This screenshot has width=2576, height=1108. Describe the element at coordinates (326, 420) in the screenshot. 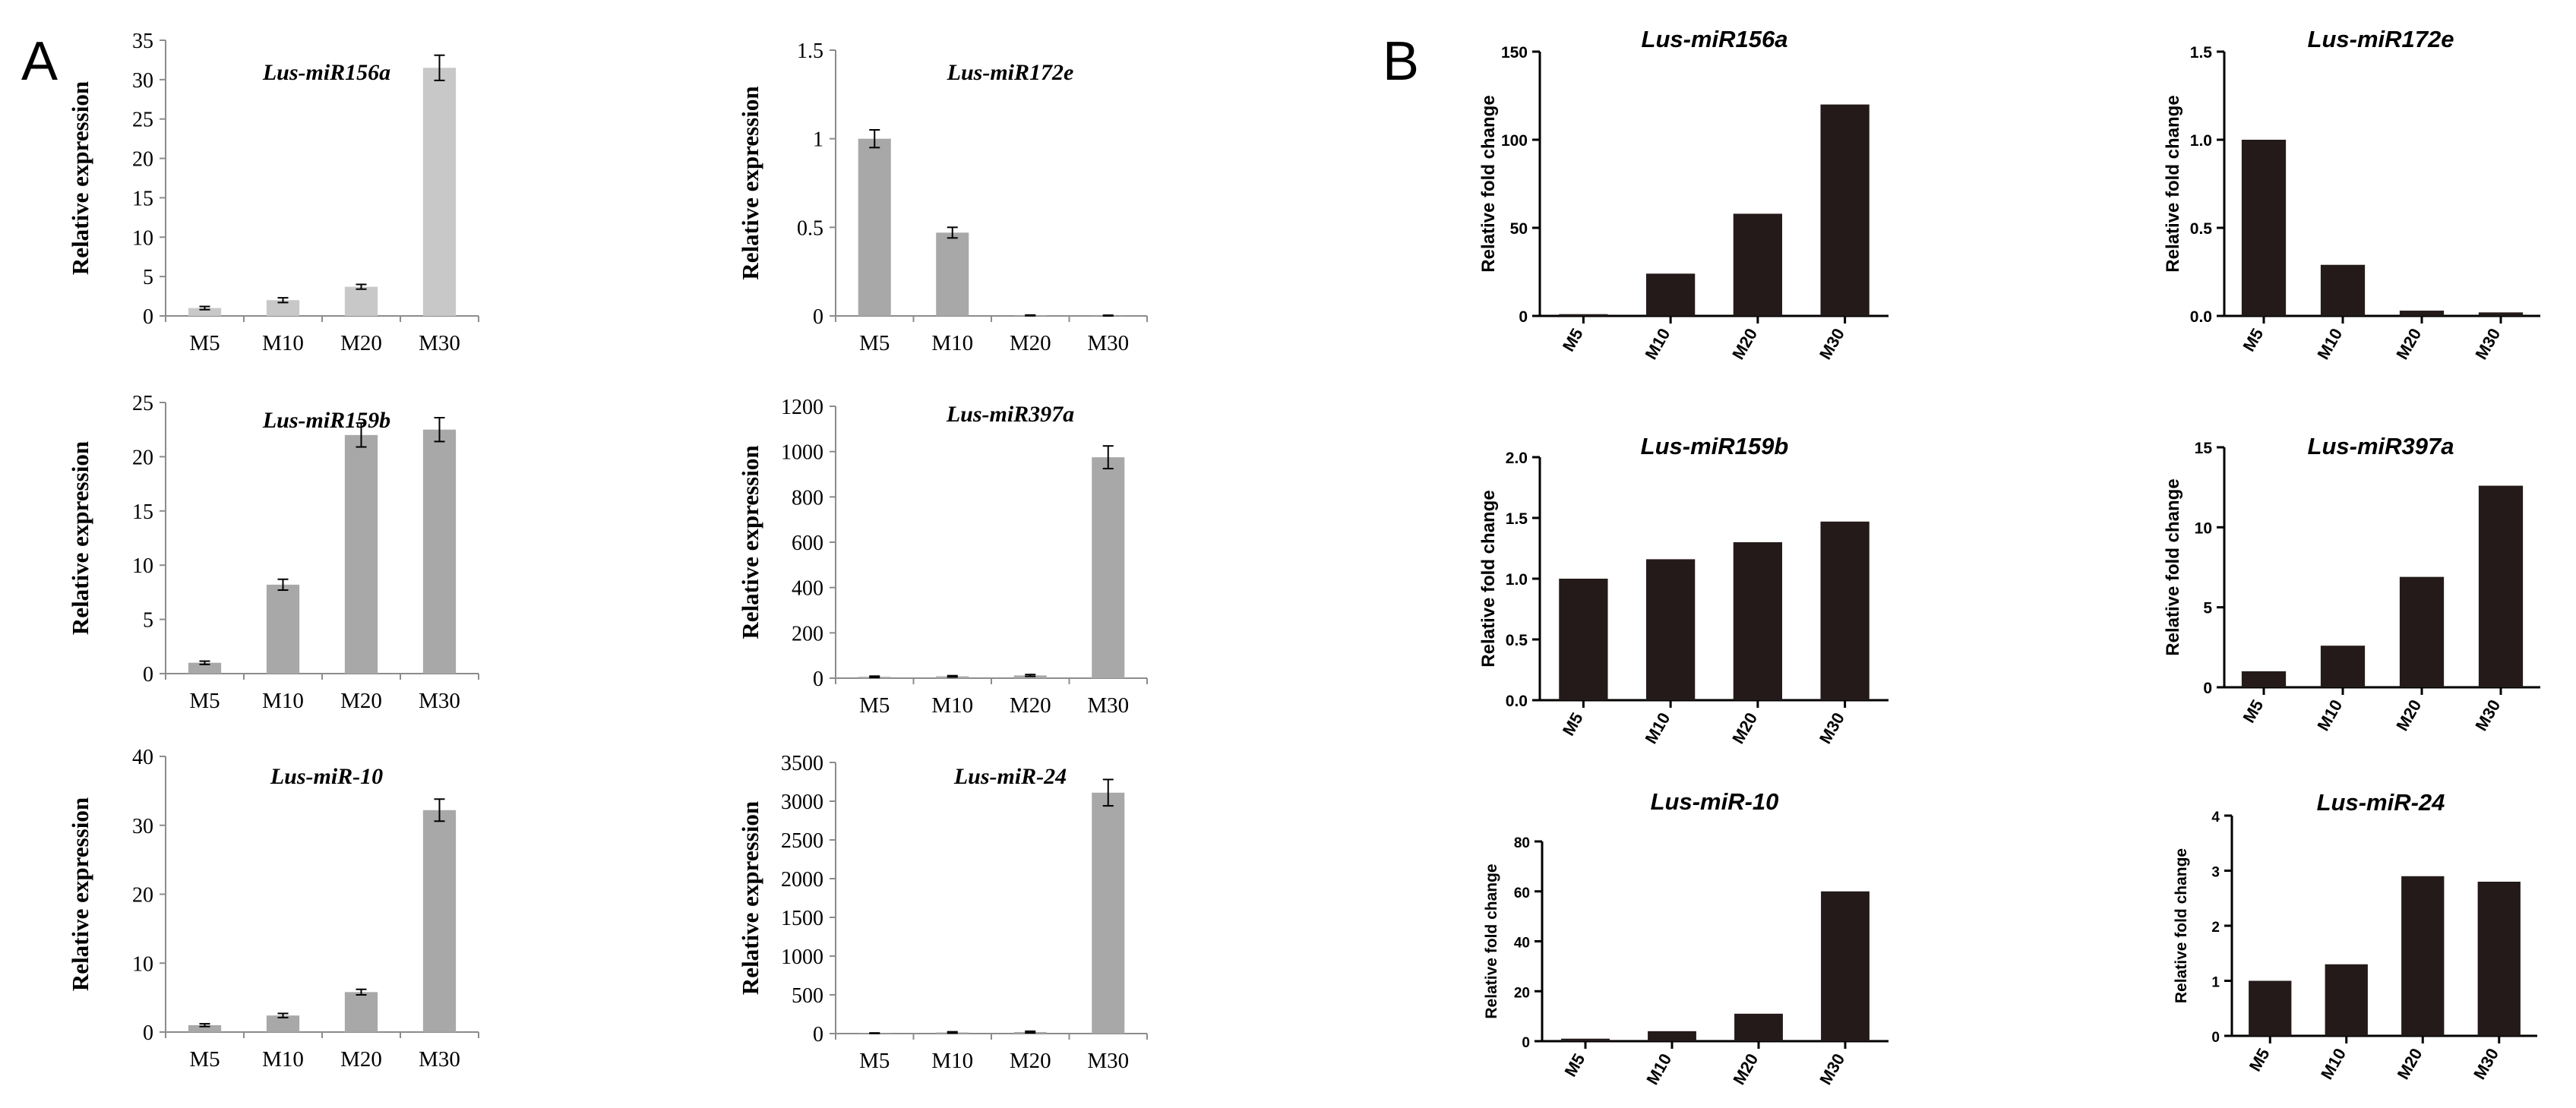

I see `chart-title: Lus-miR159b` at that location.